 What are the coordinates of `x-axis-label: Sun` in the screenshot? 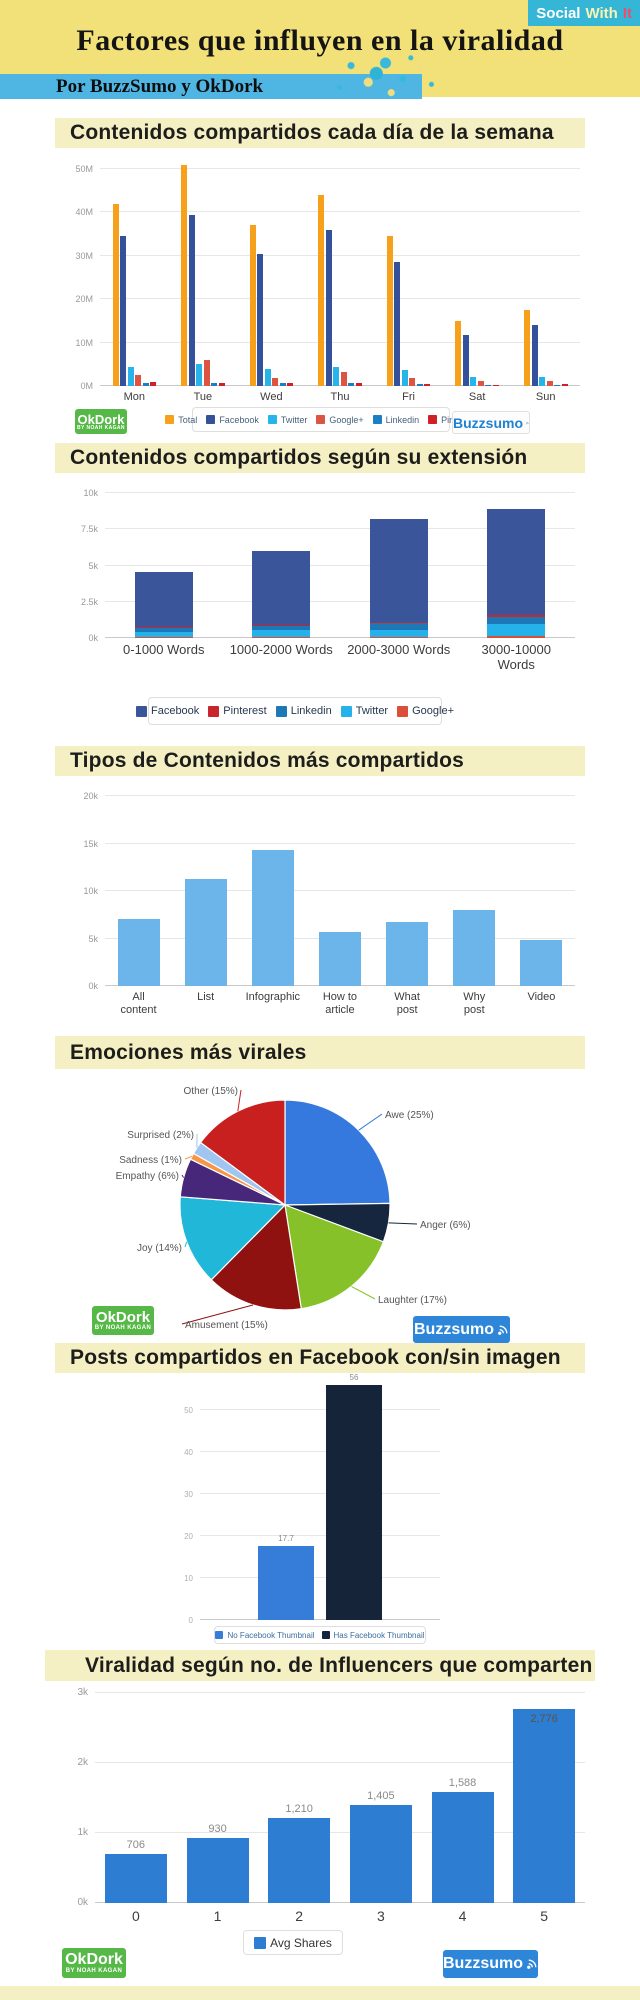 It's located at (545, 397).